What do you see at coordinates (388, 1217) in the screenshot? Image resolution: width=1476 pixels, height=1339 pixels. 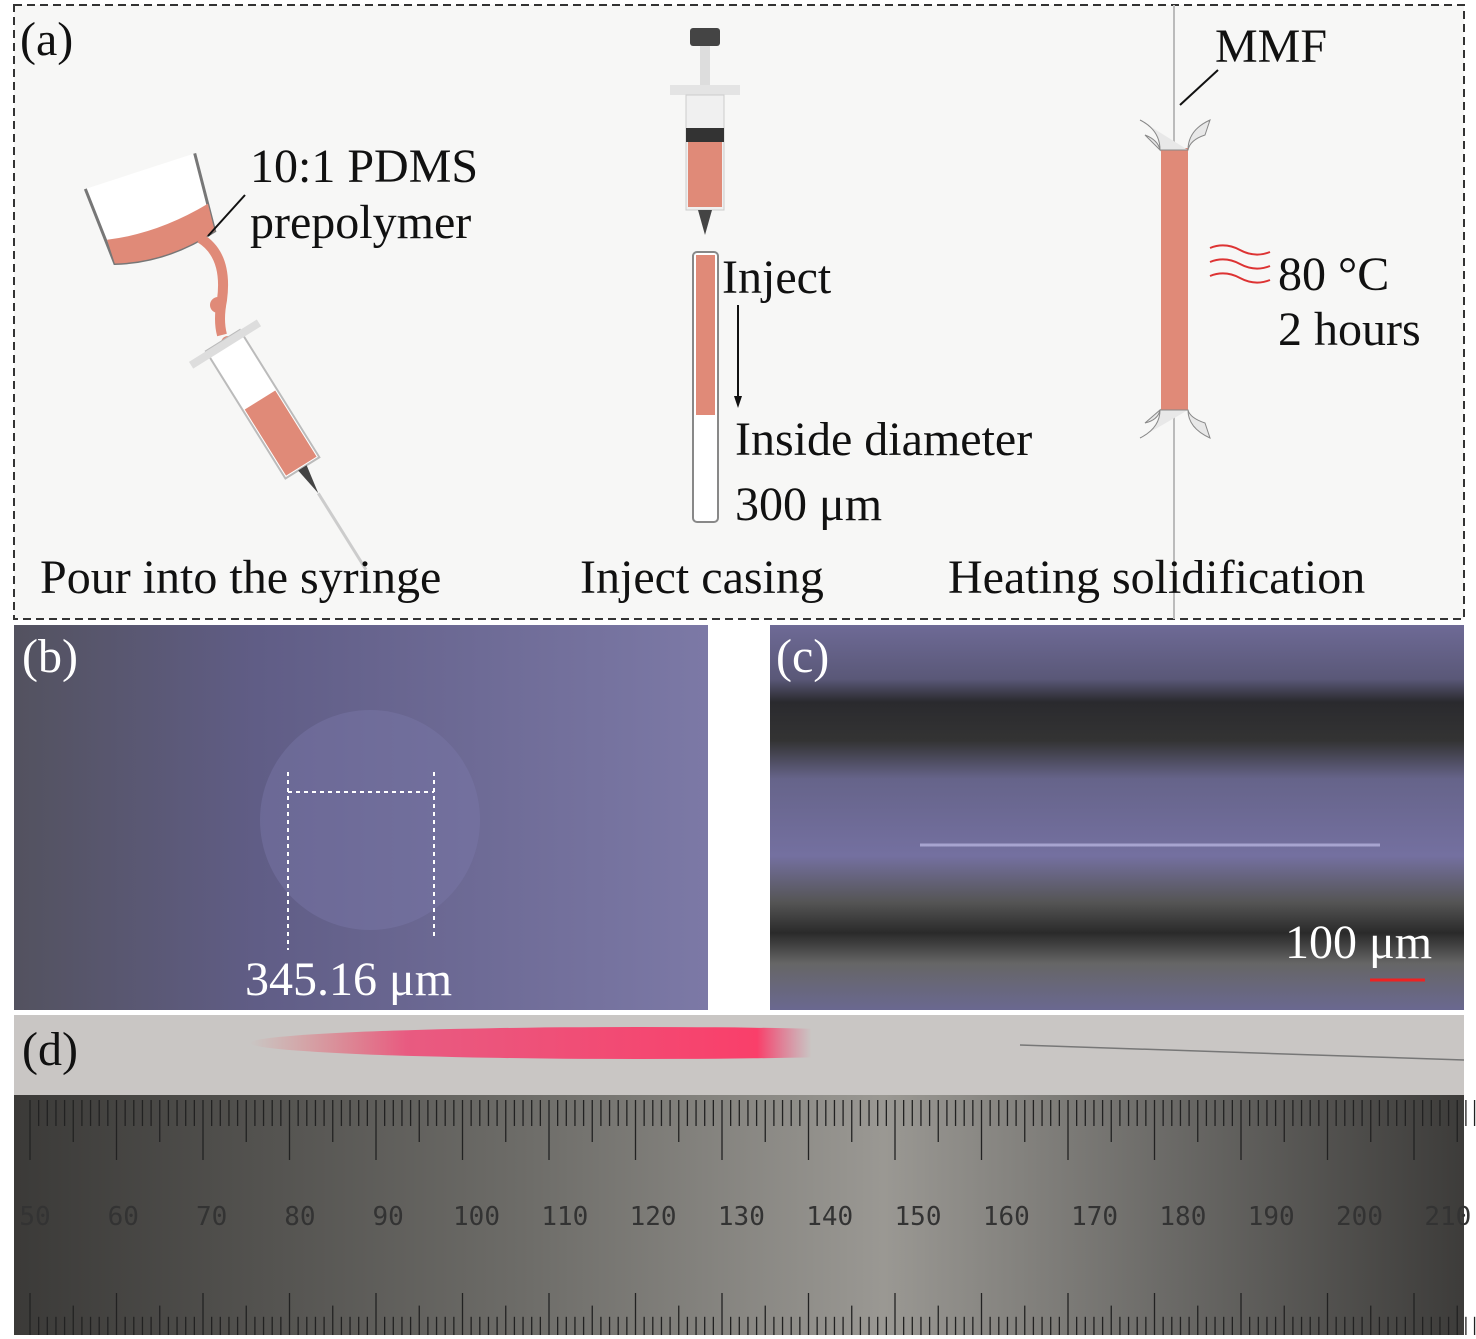 I see `ruler-label: 90` at bounding box center [388, 1217].